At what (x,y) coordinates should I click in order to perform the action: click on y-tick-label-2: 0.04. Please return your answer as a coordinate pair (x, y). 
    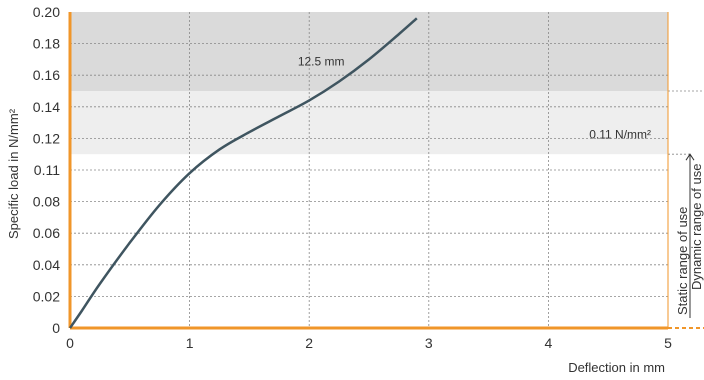
    Looking at the image, I should click on (46, 265).